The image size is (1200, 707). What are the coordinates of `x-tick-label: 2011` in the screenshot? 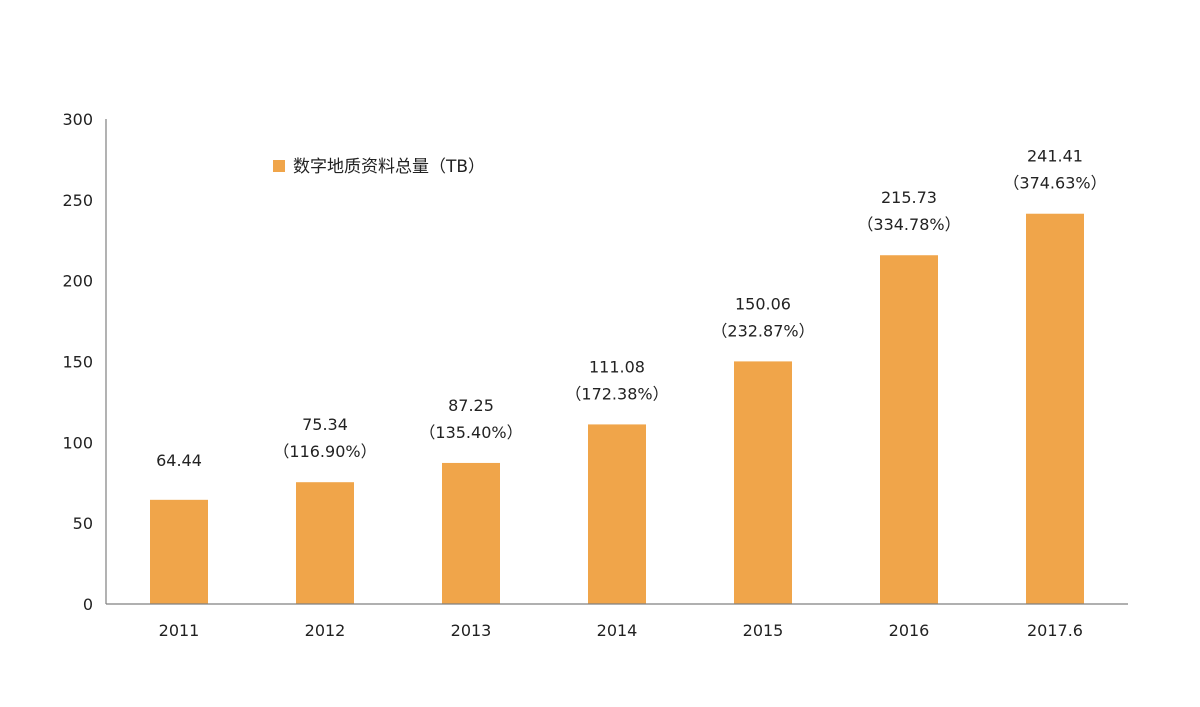 It's located at (179, 630).